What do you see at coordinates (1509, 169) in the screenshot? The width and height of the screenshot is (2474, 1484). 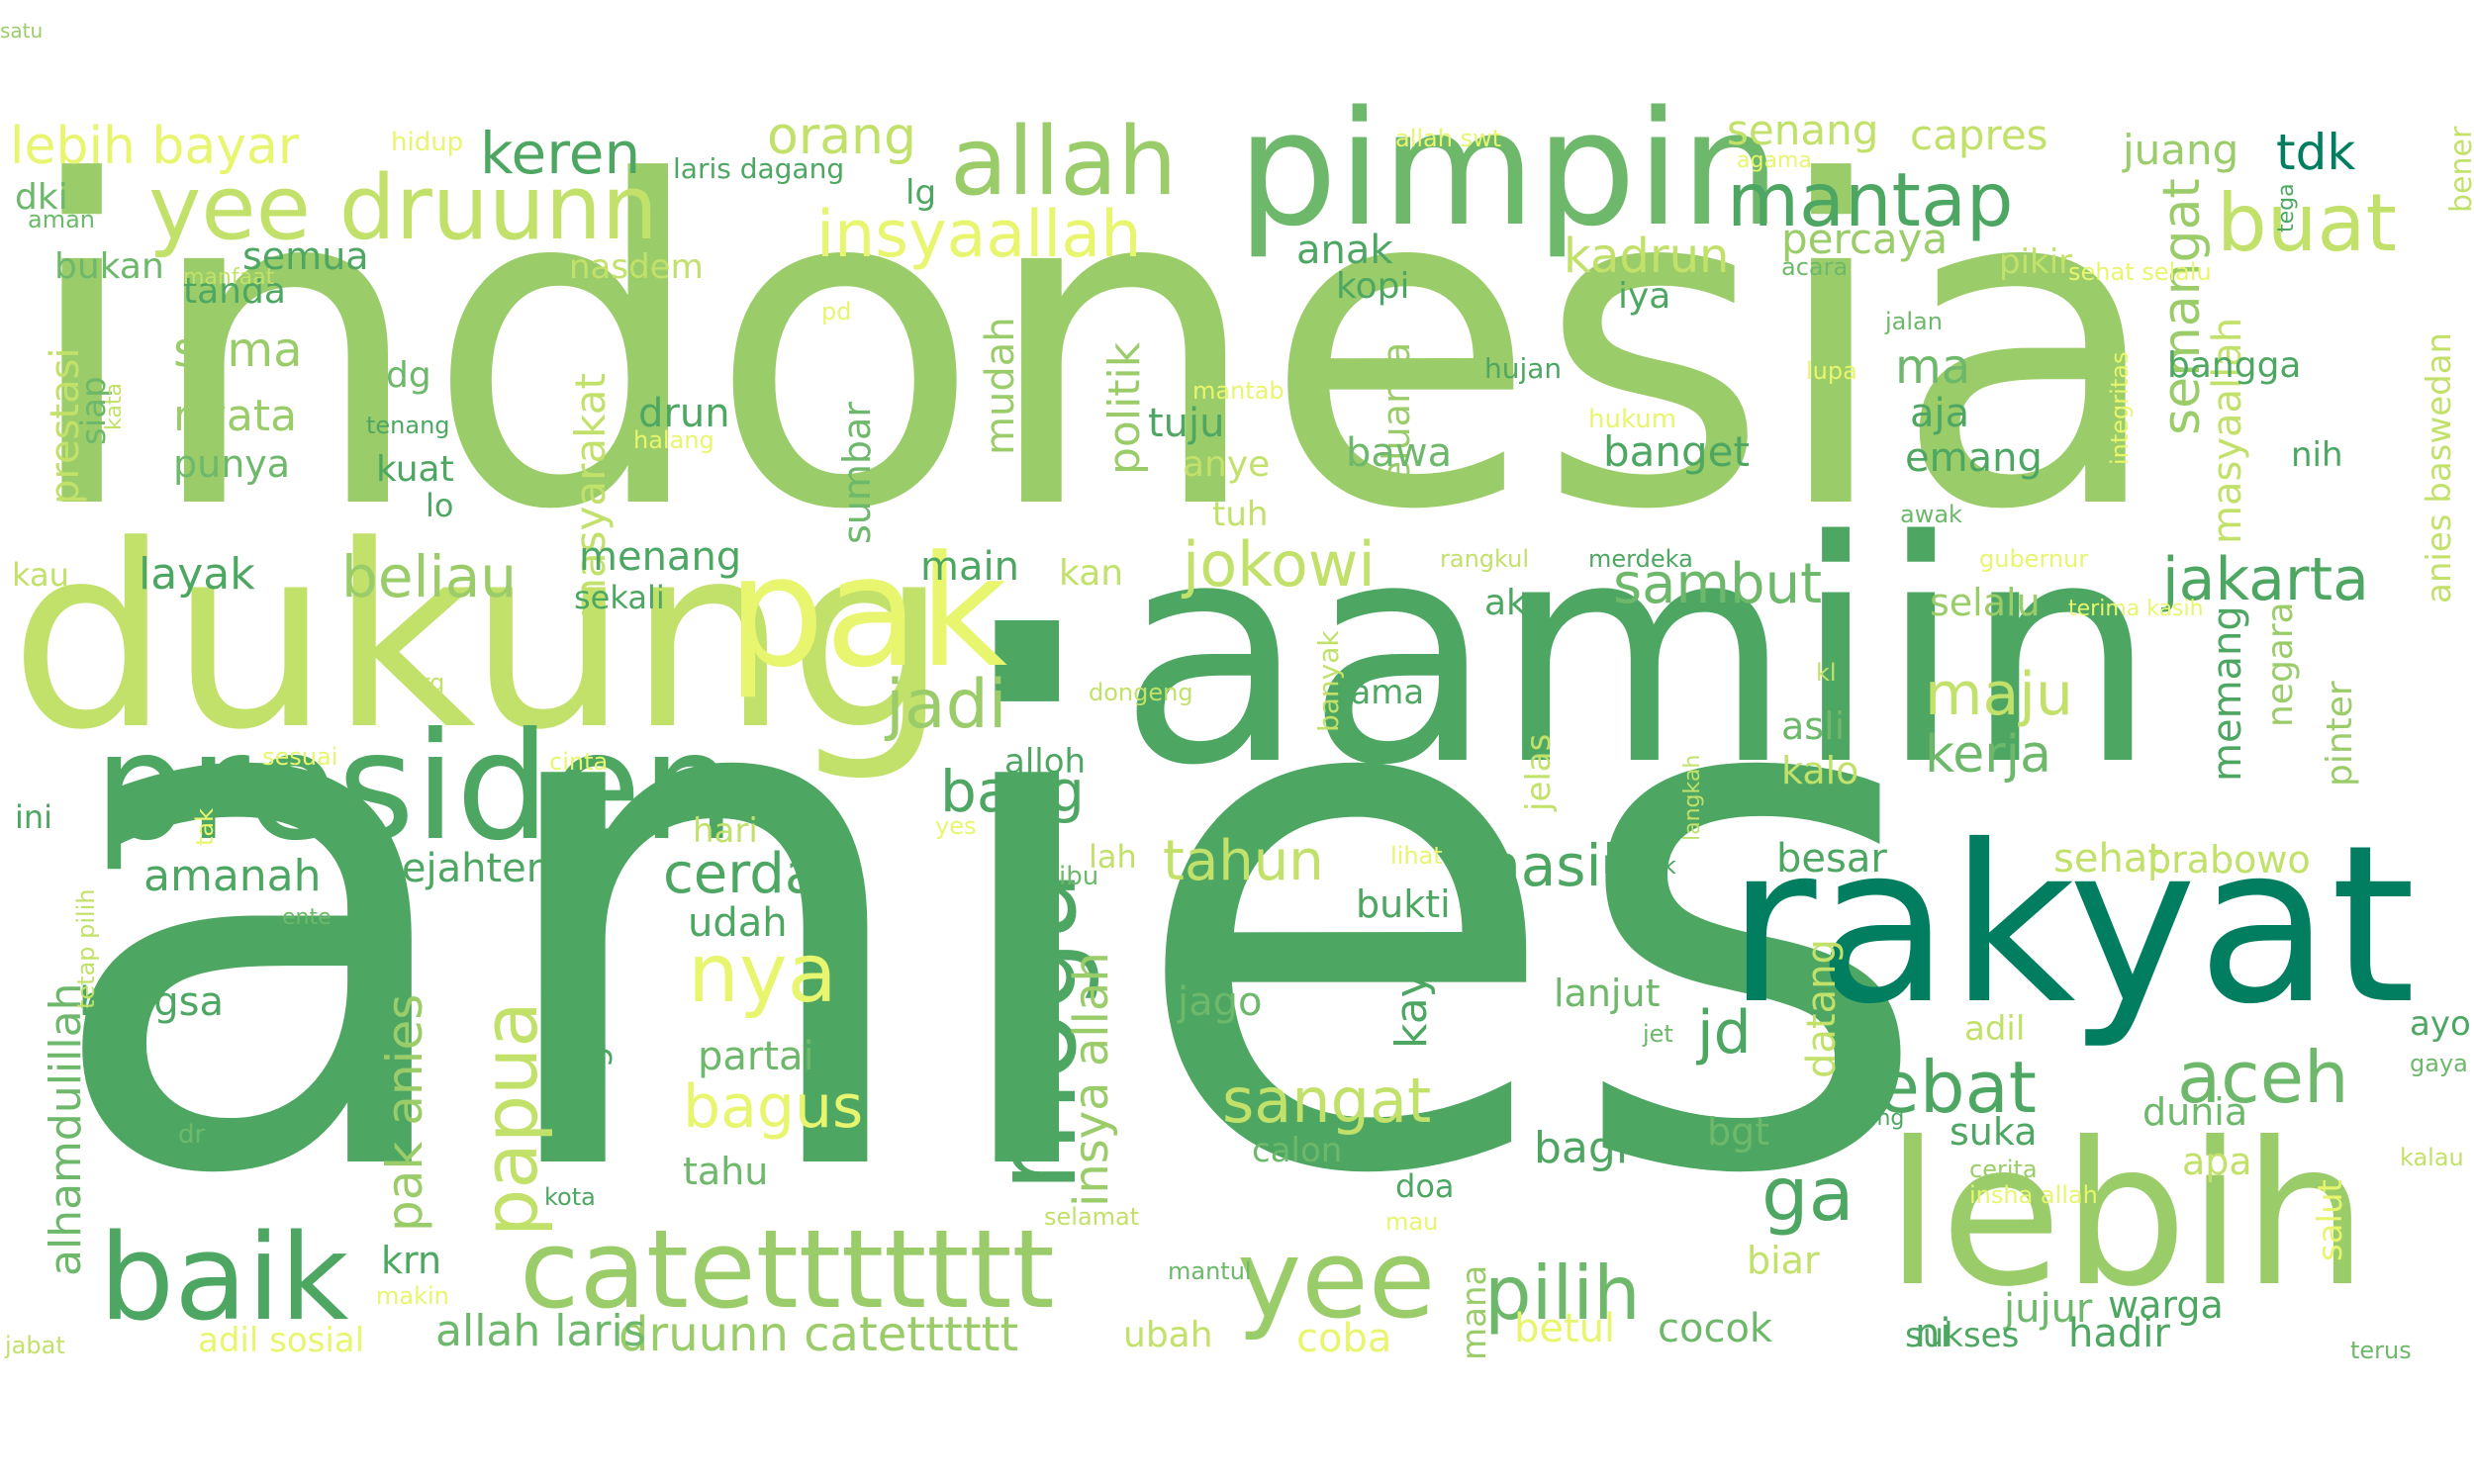 I see `cloud-word: pimpin` at bounding box center [1509, 169].